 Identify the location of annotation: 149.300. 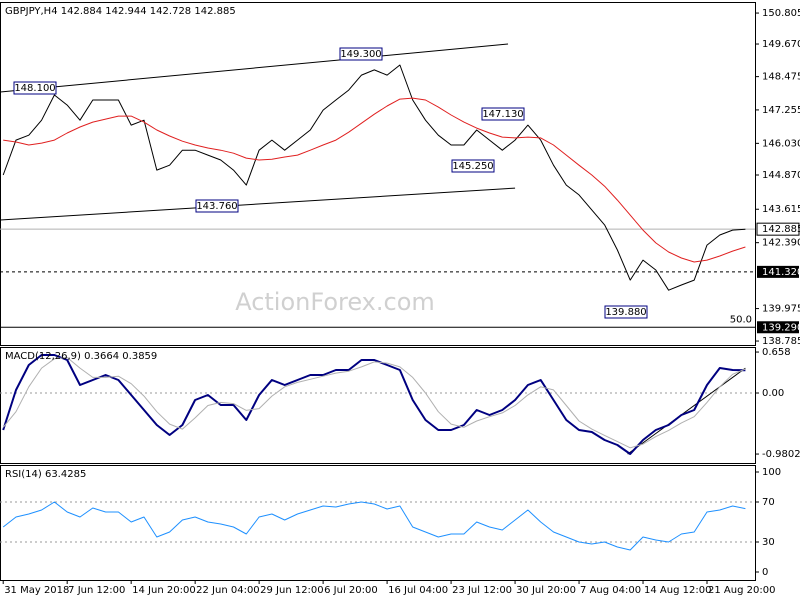
(360, 54).